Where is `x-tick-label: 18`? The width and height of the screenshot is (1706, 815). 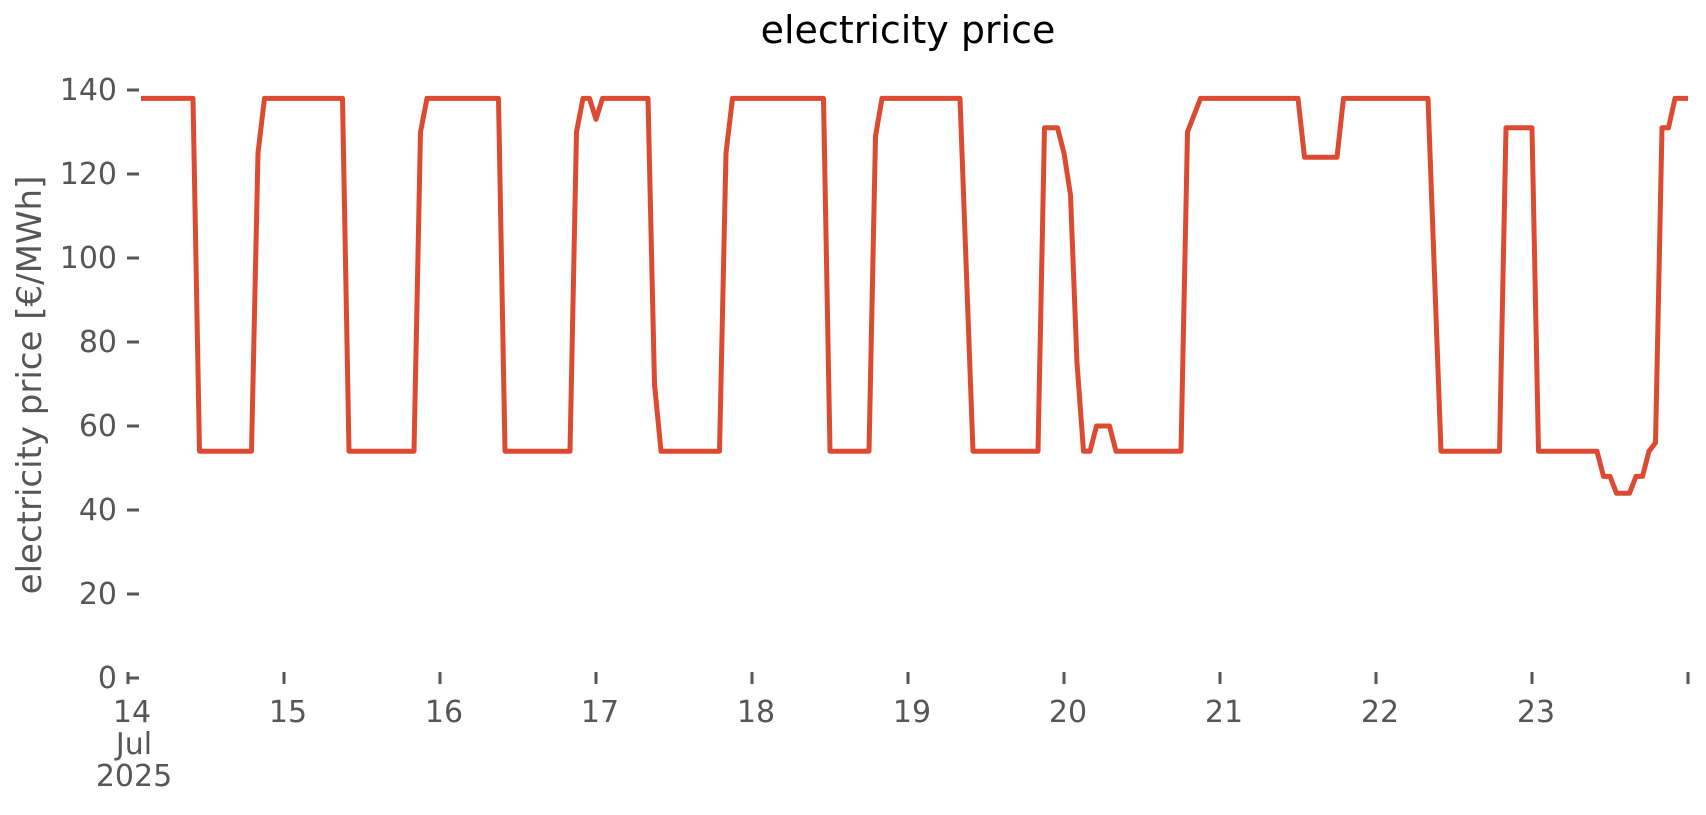 x-tick-label: 18 is located at coordinates (756, 712).